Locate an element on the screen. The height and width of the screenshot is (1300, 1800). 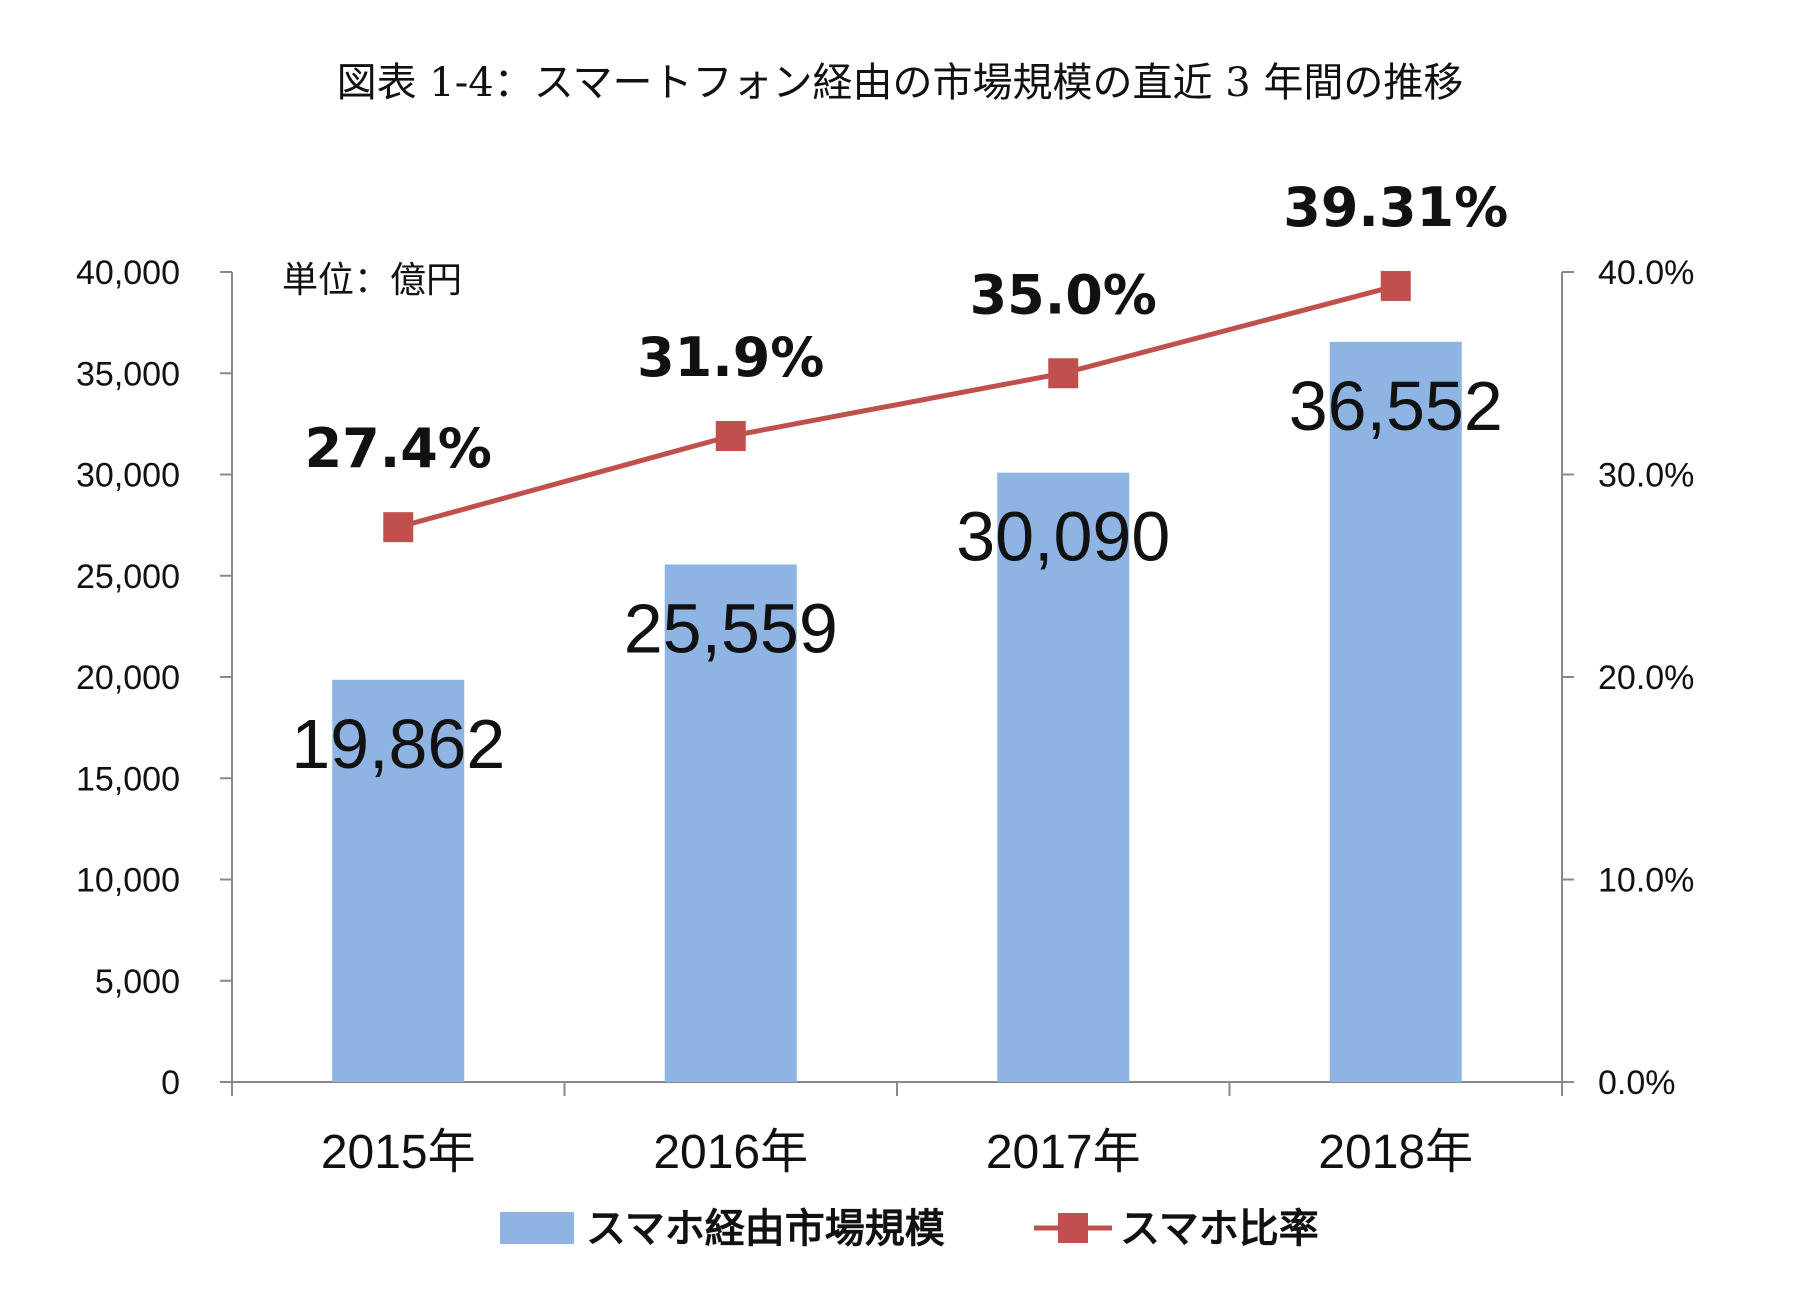
line-path is located at coordinates (897, 406).